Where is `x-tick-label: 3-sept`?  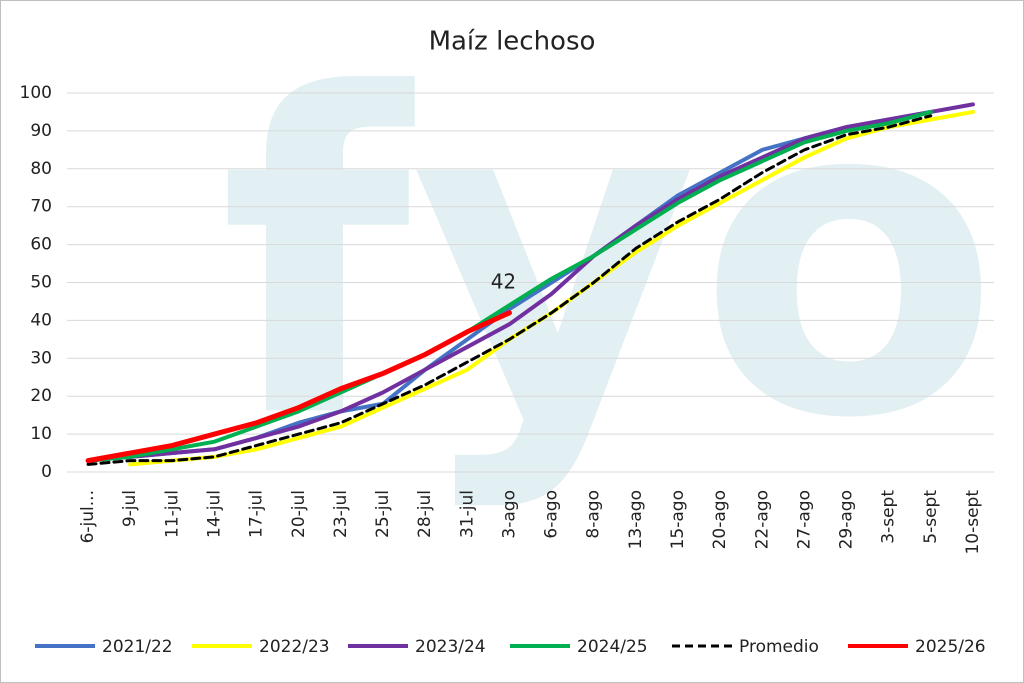
x-tick-label: 3-sept is located at coordinates (889, 517).